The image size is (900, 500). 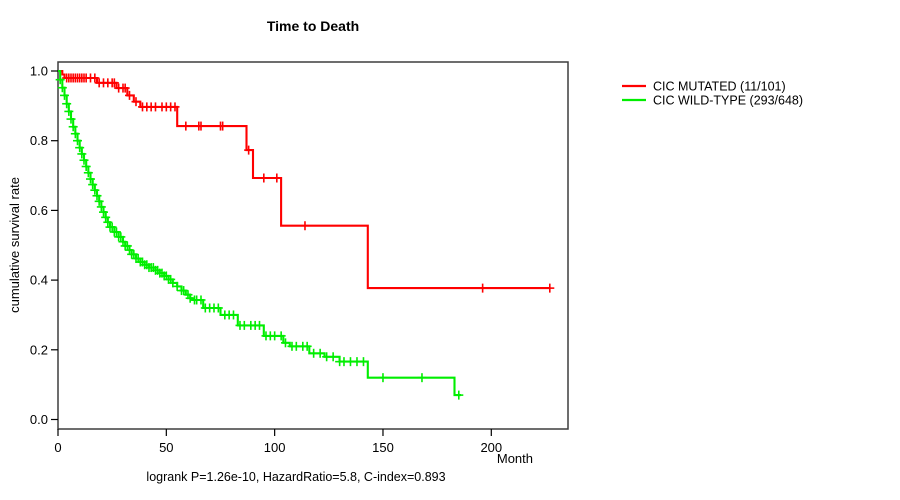 I want to click on x-tick-label: 200, so click(x=491, y=447).